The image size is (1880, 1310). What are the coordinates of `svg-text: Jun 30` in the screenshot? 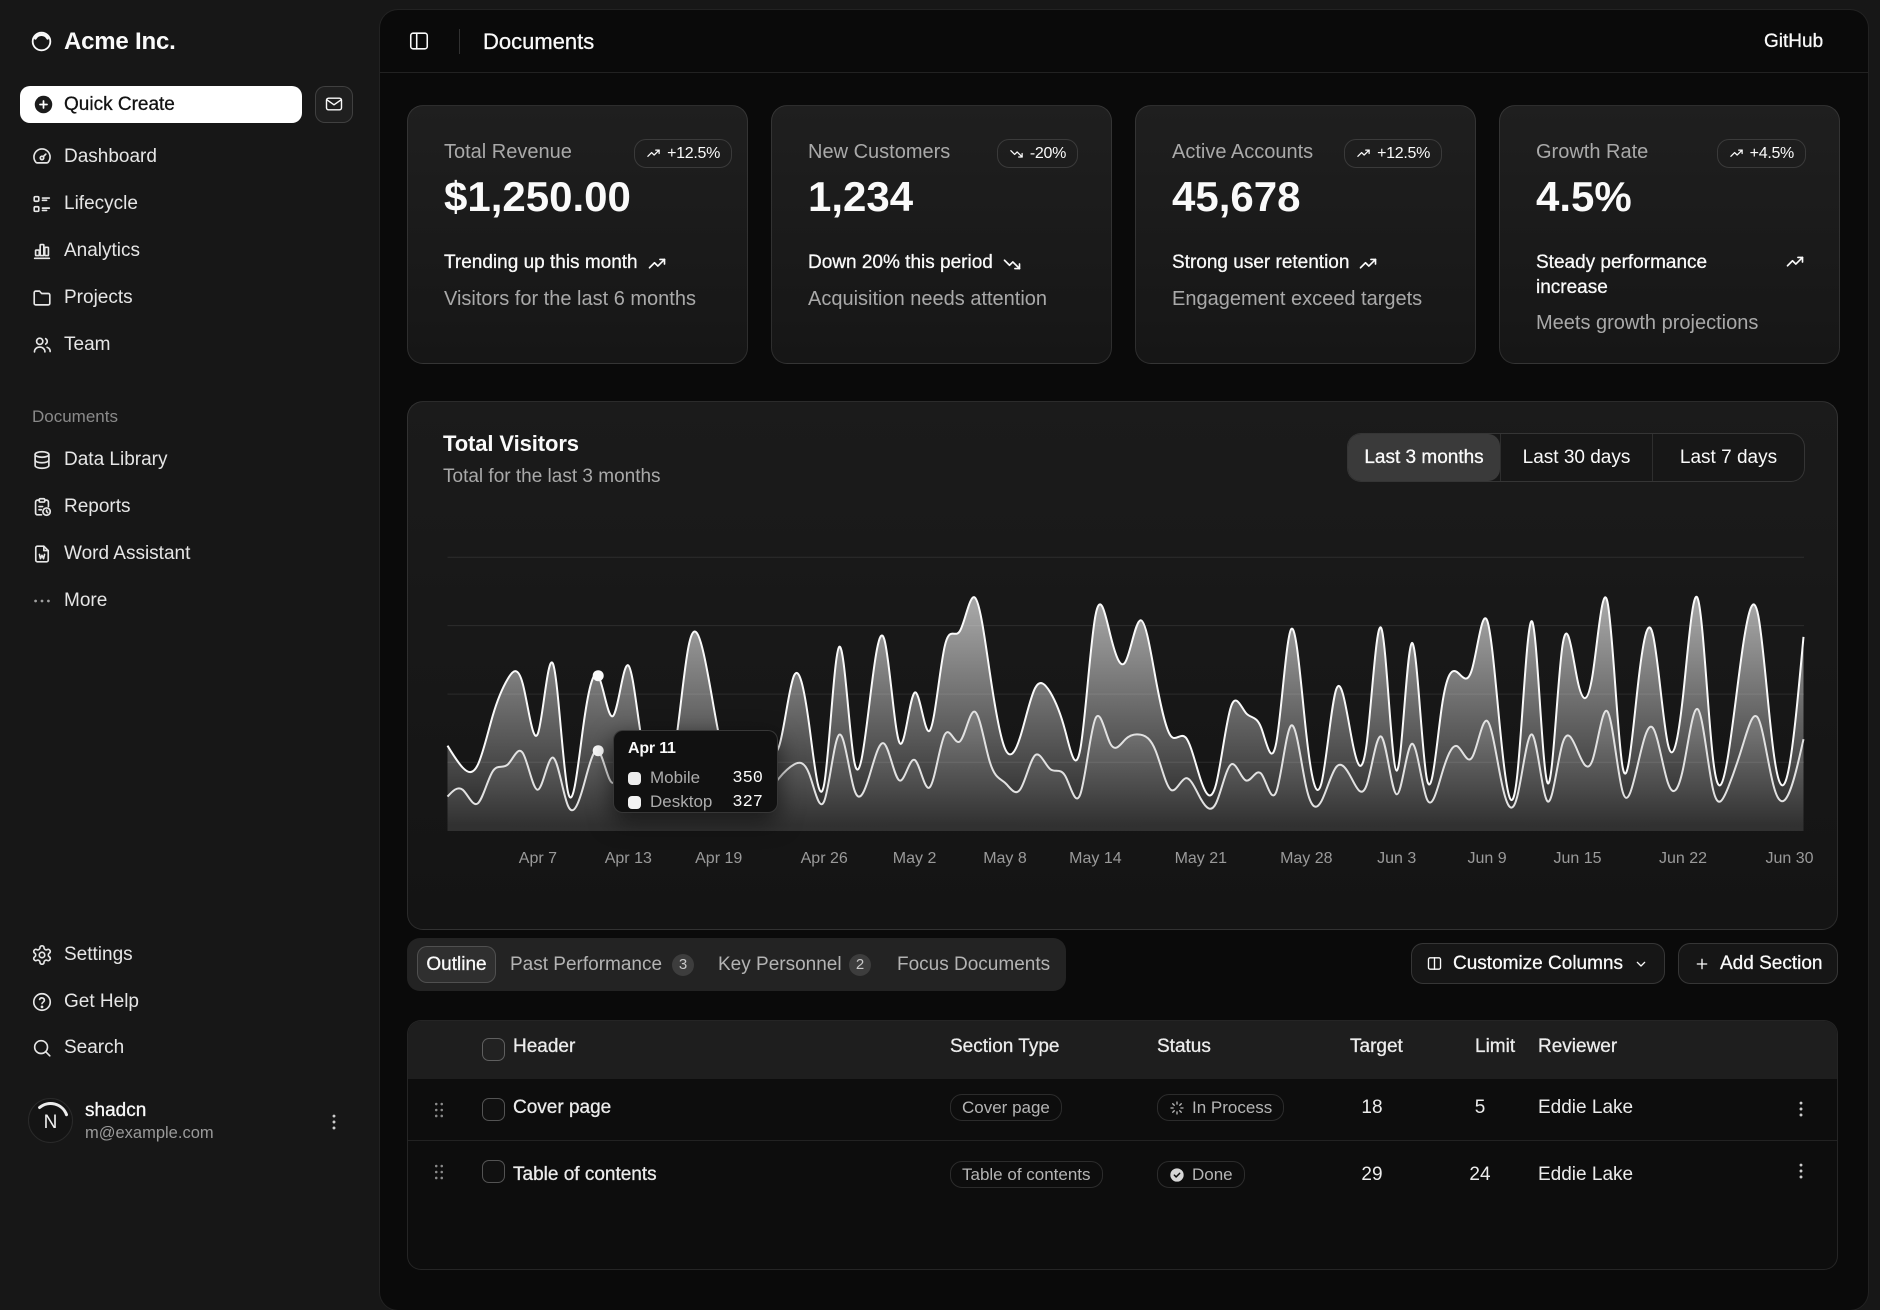 It's located at (1789, 858).